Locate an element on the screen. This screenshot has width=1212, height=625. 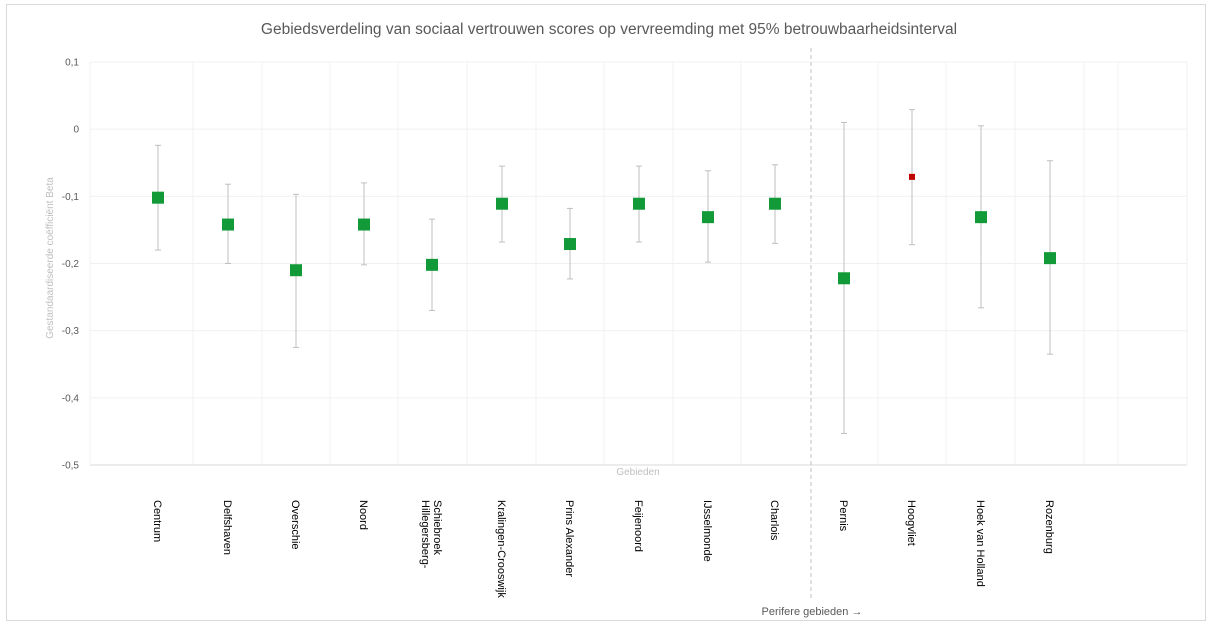
category-label-line: Charlois is located at coordinates (774, 520).